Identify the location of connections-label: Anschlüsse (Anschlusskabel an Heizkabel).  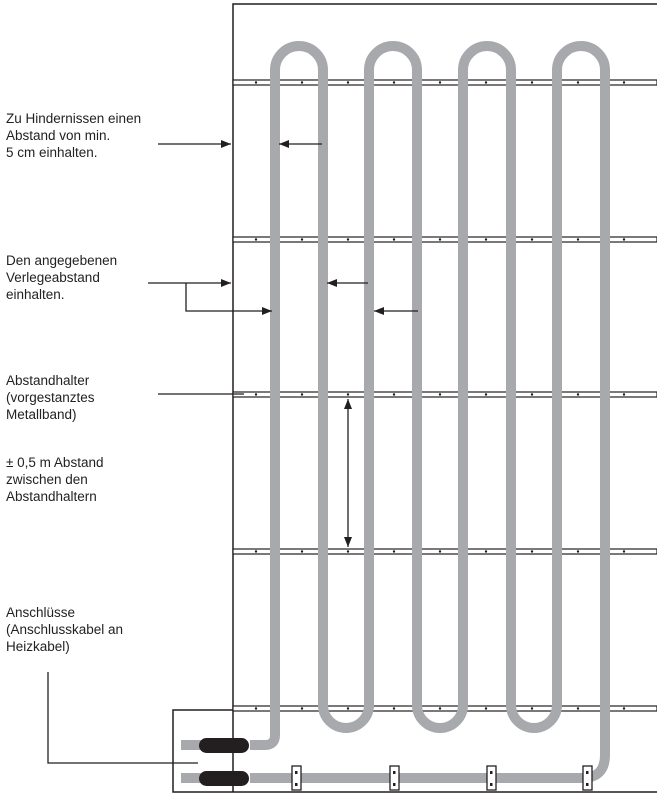
(65, 629).